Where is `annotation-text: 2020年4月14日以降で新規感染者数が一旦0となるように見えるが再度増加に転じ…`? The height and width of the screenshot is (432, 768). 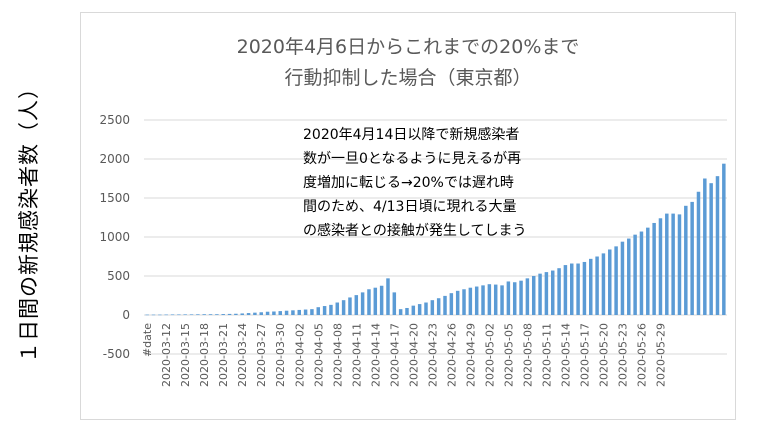 annotation-text: 2020年4月14日以降で新規感染者数が一旦0となるように見えるが再度増加に転じ… is located at coordinates (414, 182).